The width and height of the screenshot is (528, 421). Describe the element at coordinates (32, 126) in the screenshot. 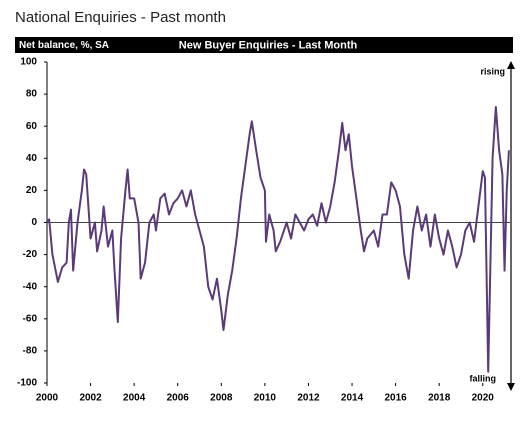

I see `y-tick-label: 60` at that location.